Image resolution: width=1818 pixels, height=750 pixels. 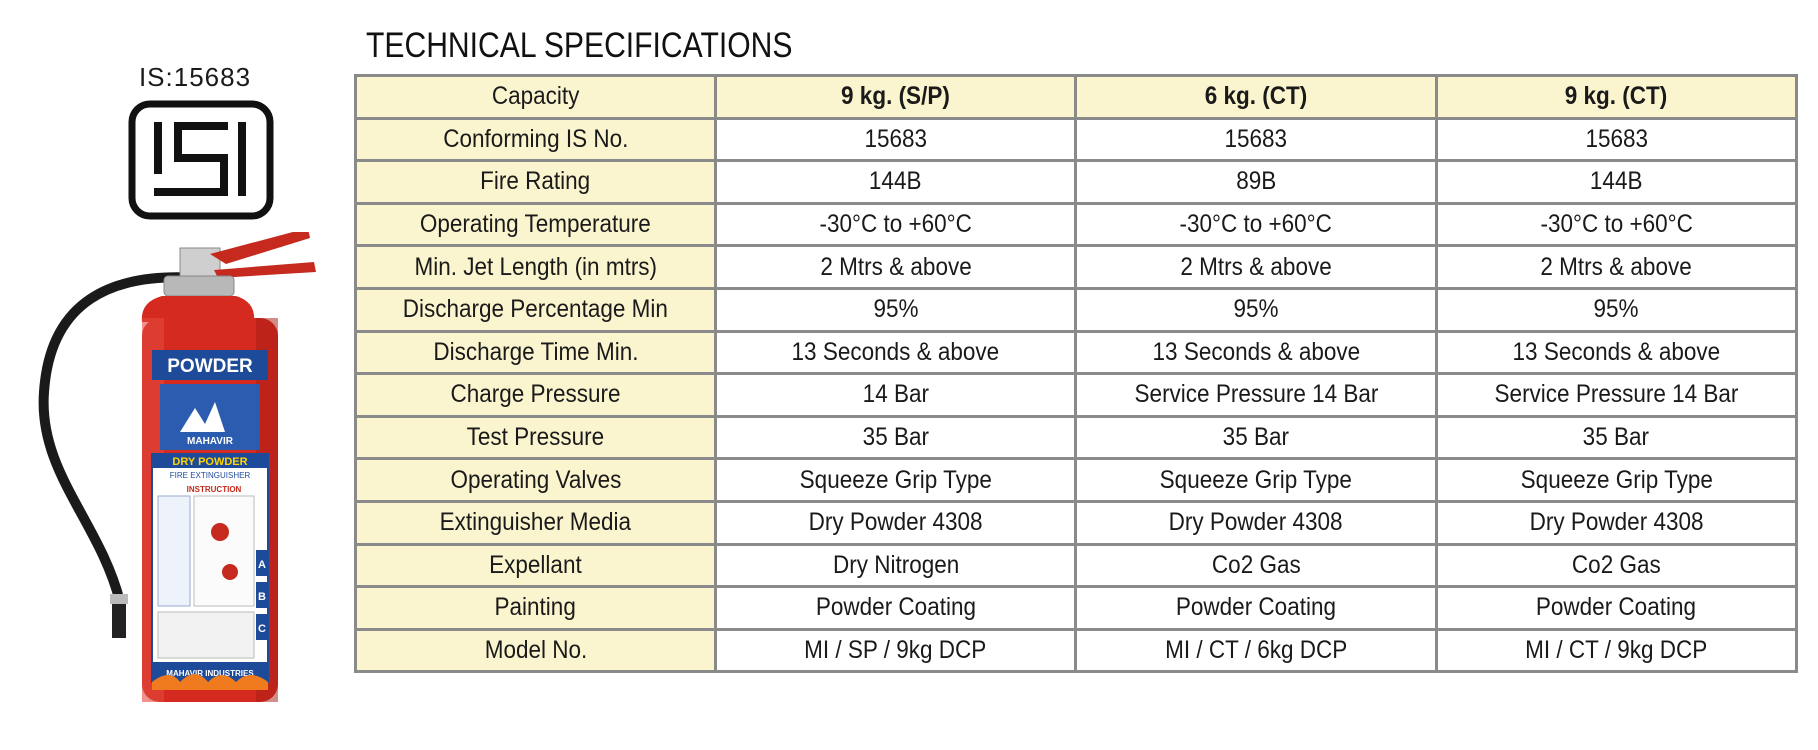 What do you see at coordinates (262, 597) in the screenshot?
I see `class-b: B` at bounding box center [262, 597].